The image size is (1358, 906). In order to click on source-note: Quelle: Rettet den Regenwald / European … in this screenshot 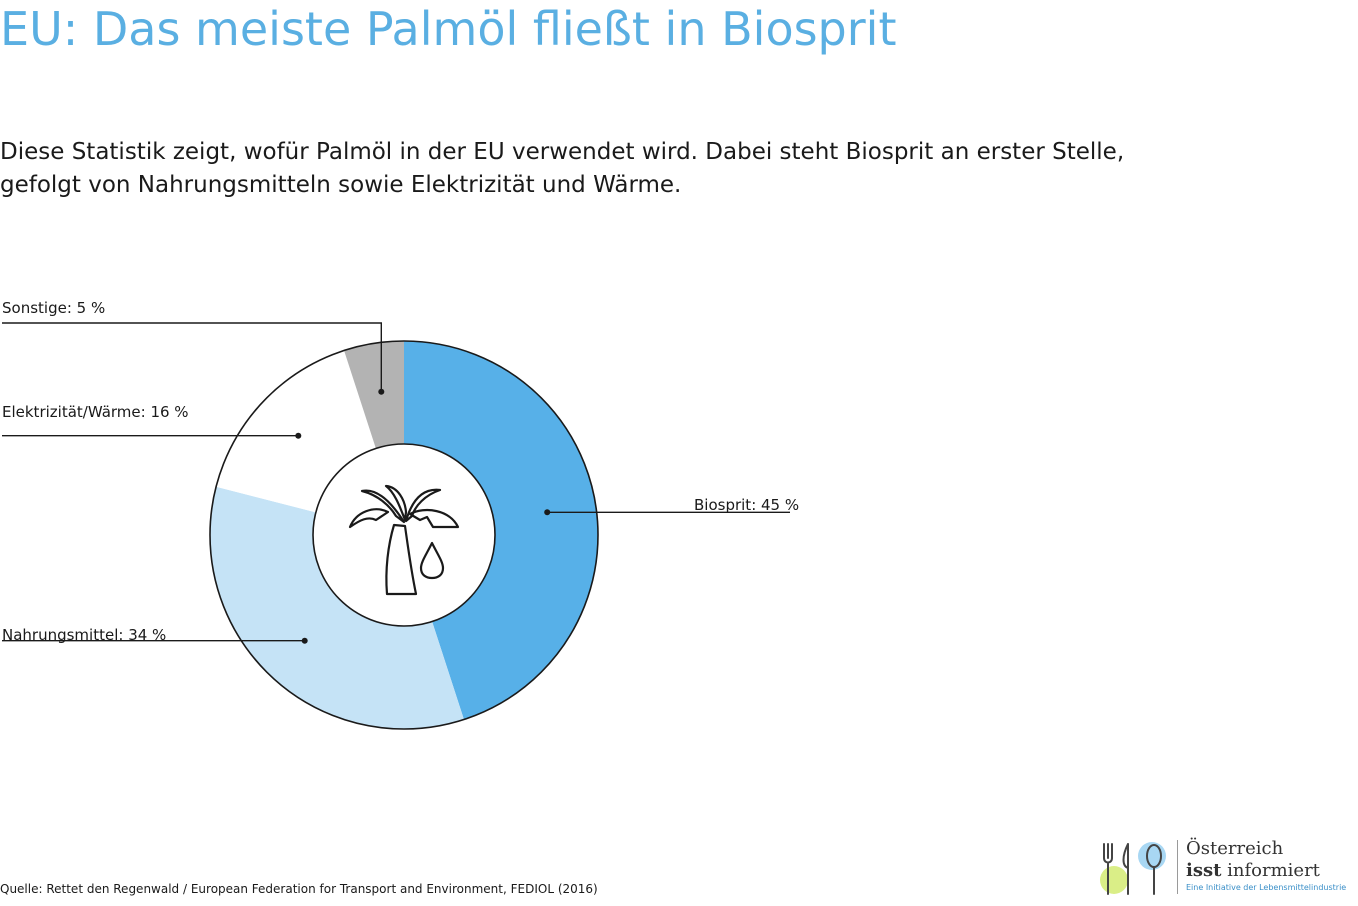, I will do `click(299, 889)`.